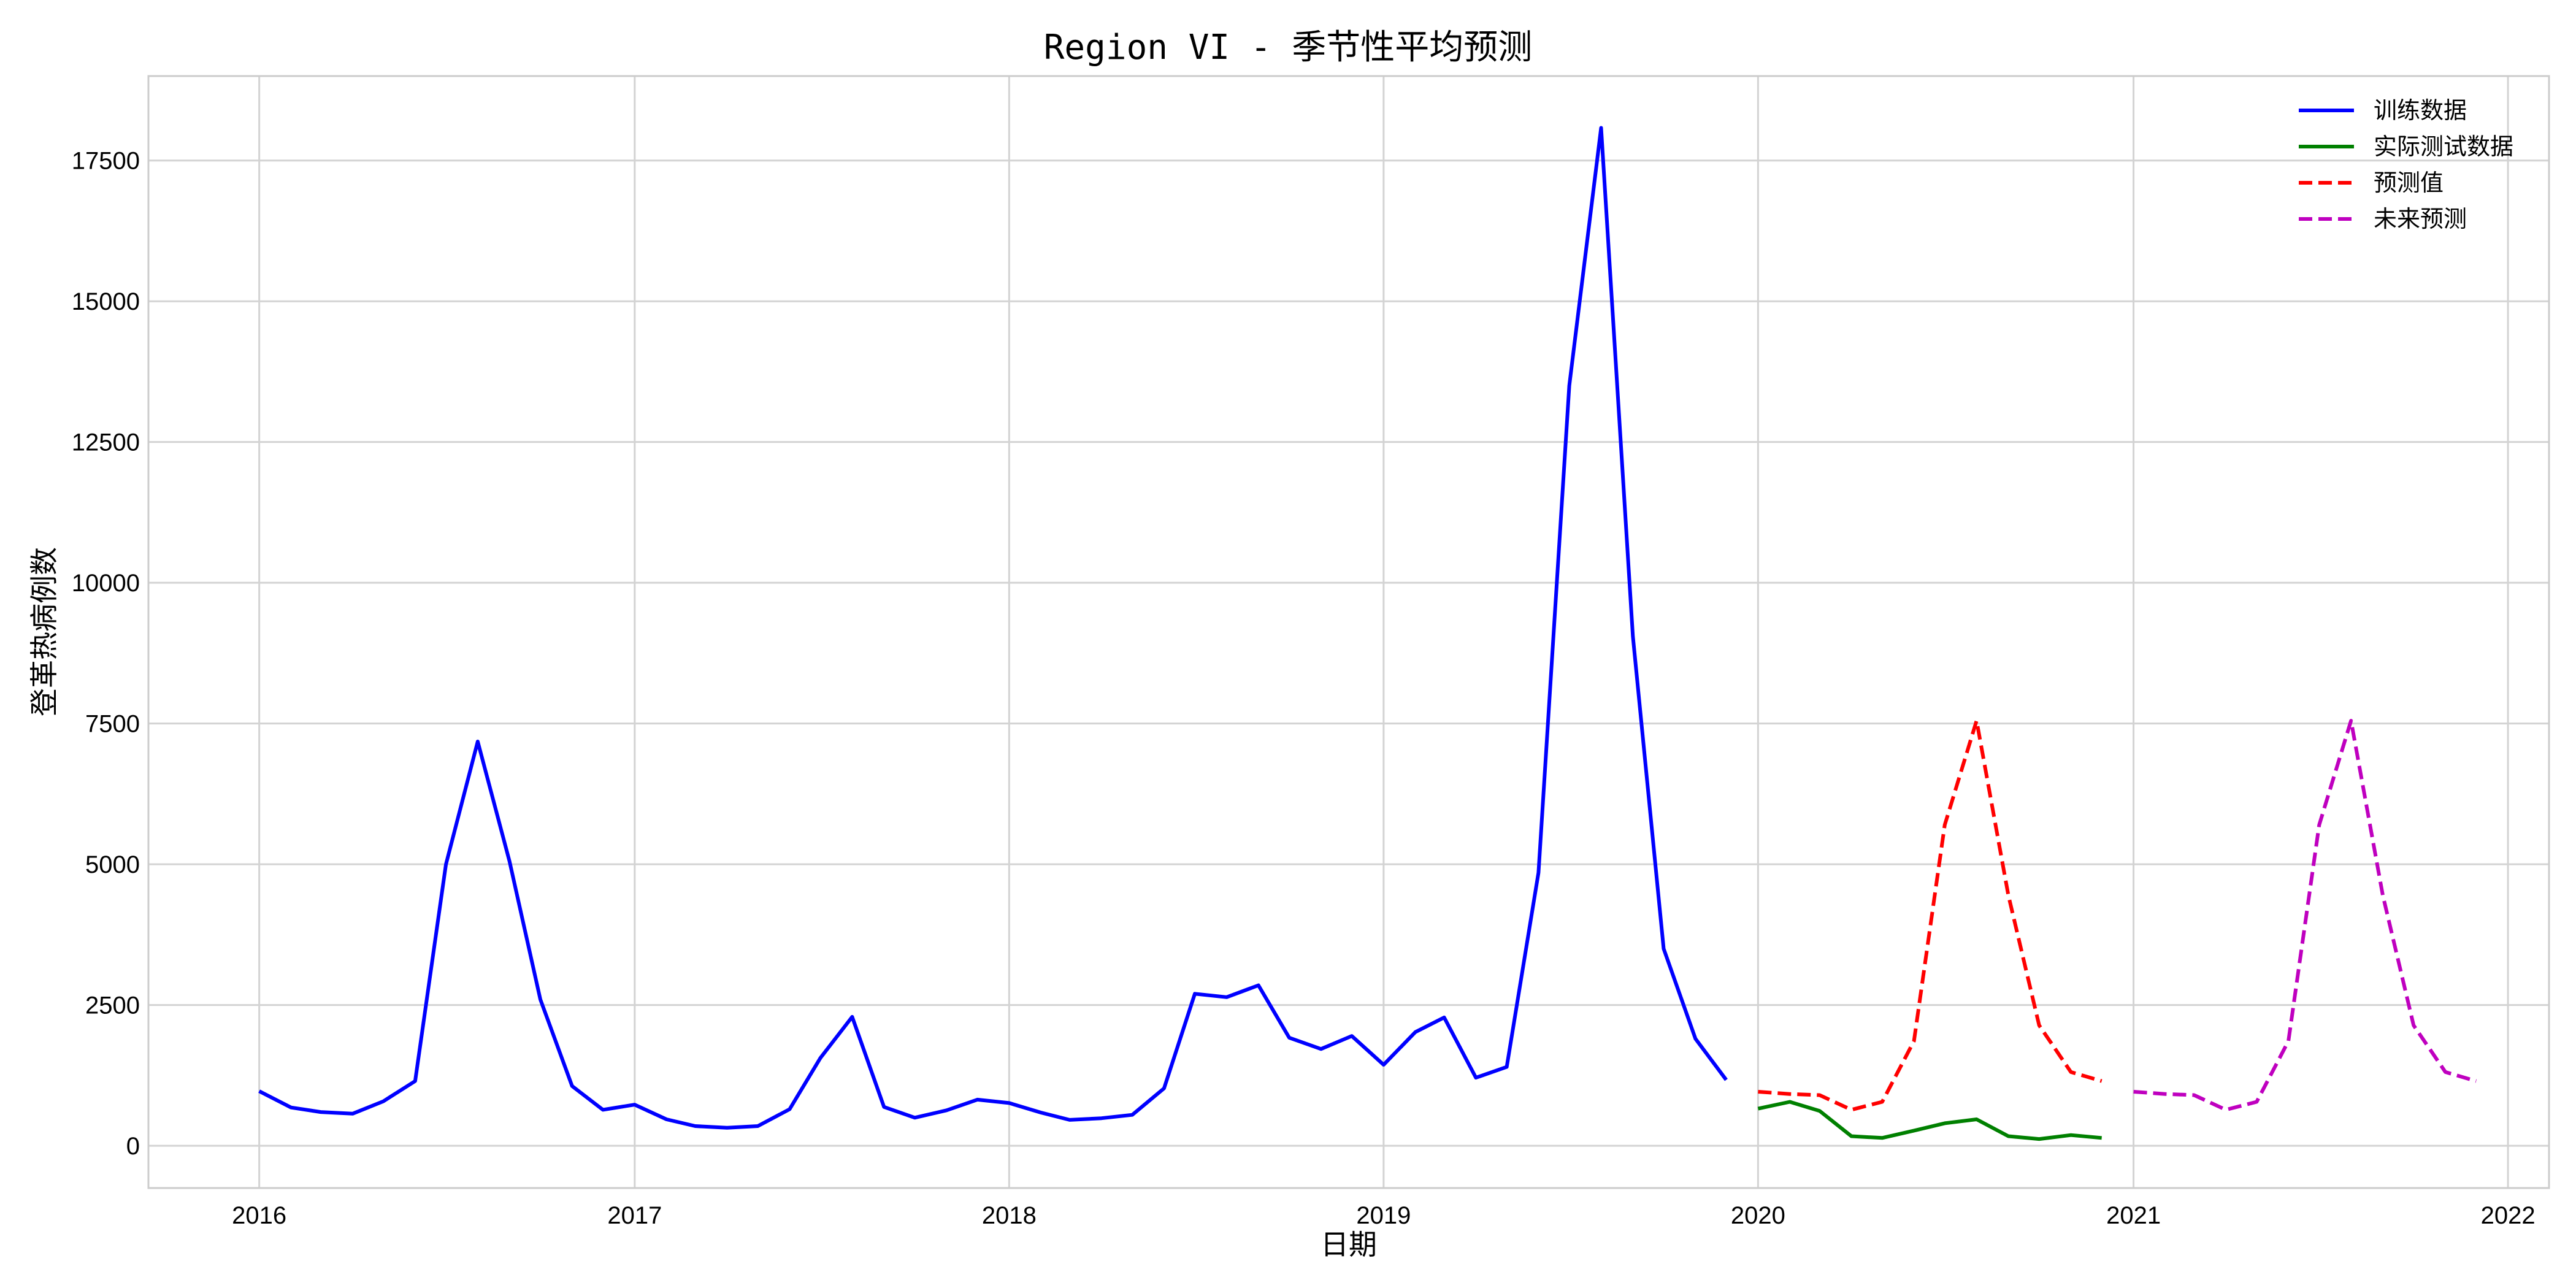 The image size is (2576, 1288). What do you see at coordinates (2133, 1215) in the screenshot?
I see `x-tick-label: 2021` at bounding box center [2133, 1215].